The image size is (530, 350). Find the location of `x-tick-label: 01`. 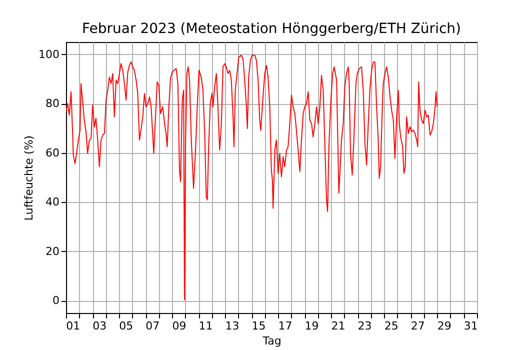

x-tick-label: 01 is located at coordinates (73, 326).